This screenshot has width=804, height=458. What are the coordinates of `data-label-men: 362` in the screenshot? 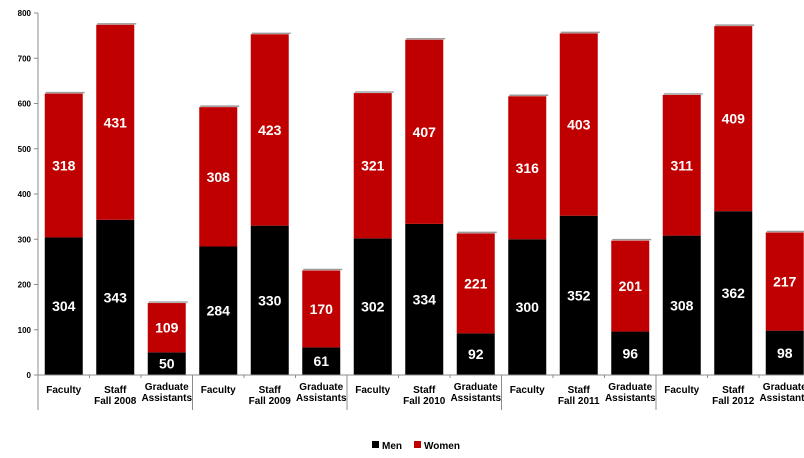 It's located at (734, 293).